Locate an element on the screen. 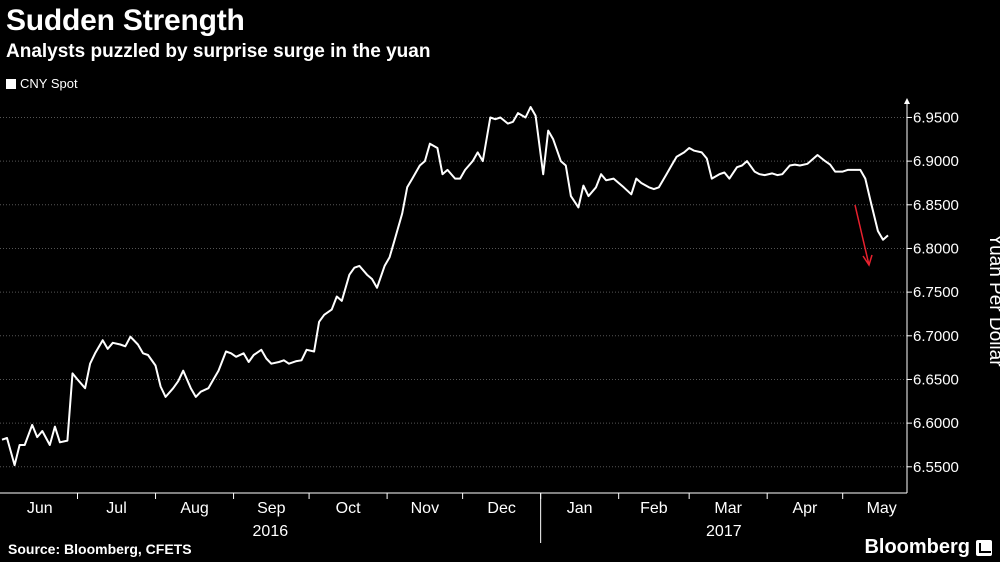 This screenshot has height=562, width=1000. legend: CNY Spot is located at coordinates (42, 83).